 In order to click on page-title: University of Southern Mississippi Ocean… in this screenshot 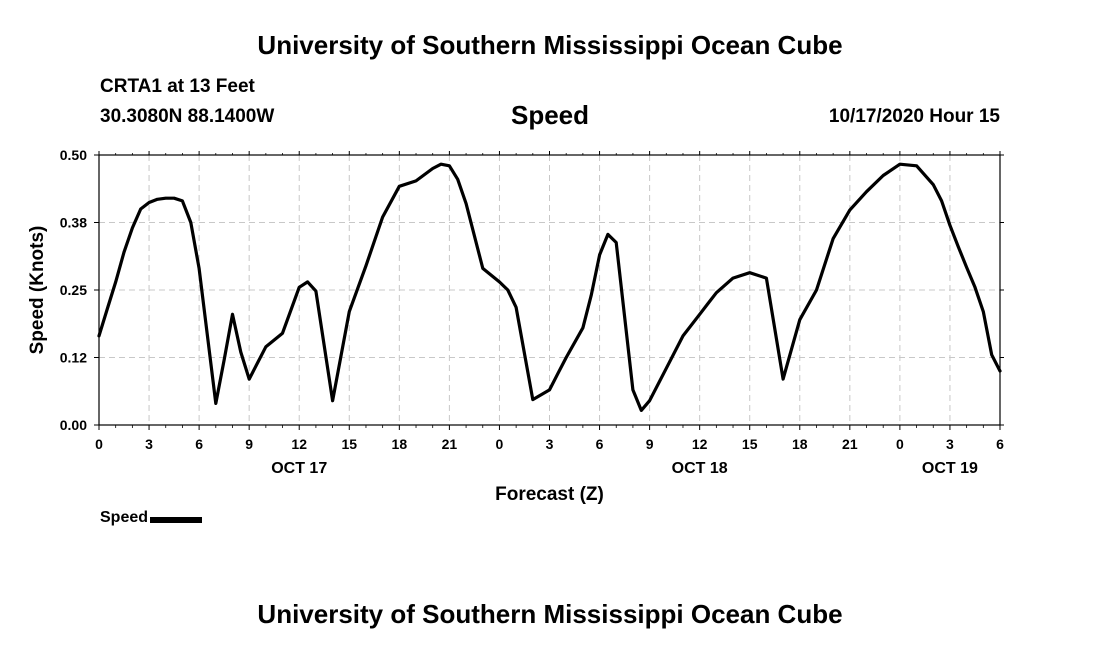, I will do `click(550, 45)`.